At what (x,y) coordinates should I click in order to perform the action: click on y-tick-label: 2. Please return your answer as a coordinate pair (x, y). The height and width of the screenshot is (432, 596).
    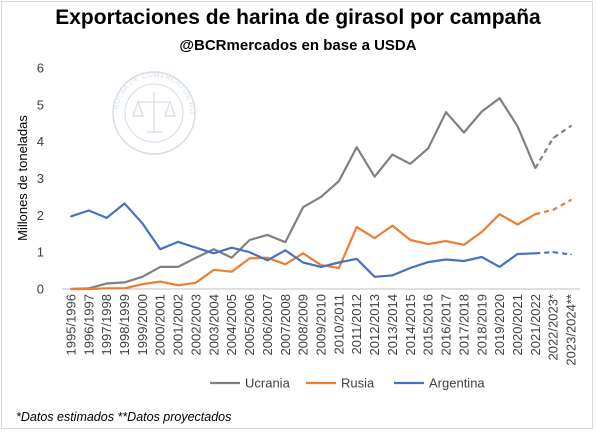
    Looking at the image, I should click on (40, 215).